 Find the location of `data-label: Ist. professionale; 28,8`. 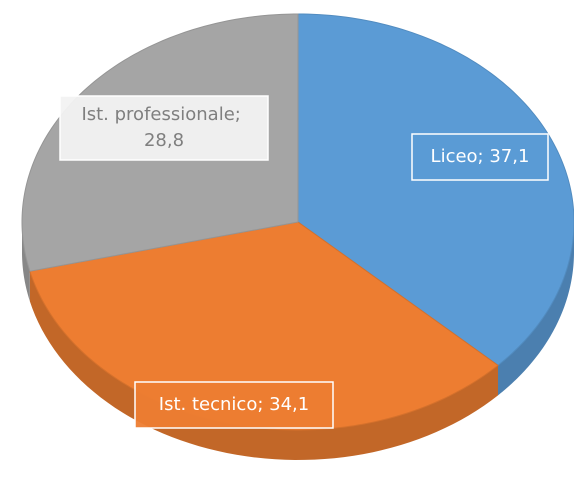

data-label: Ist. professionale; 28,8 is located at coordinates (163, 127).